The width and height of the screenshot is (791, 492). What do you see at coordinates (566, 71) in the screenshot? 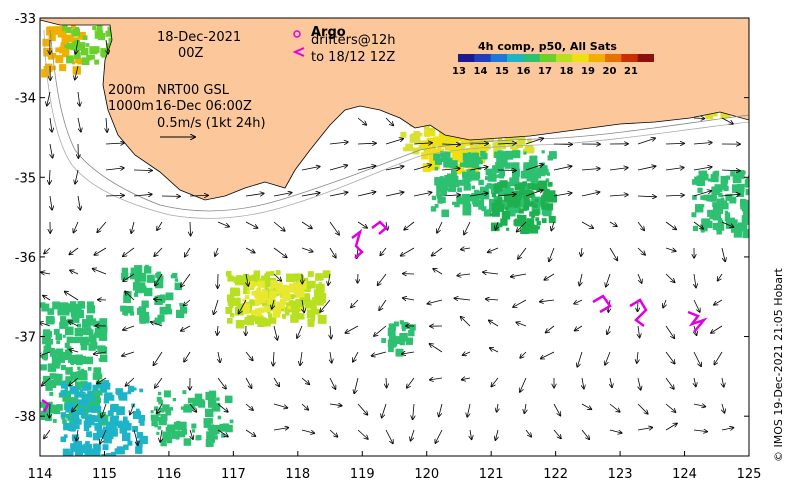
I see `colorbar-label: 18` at bounding box center [566, 71].